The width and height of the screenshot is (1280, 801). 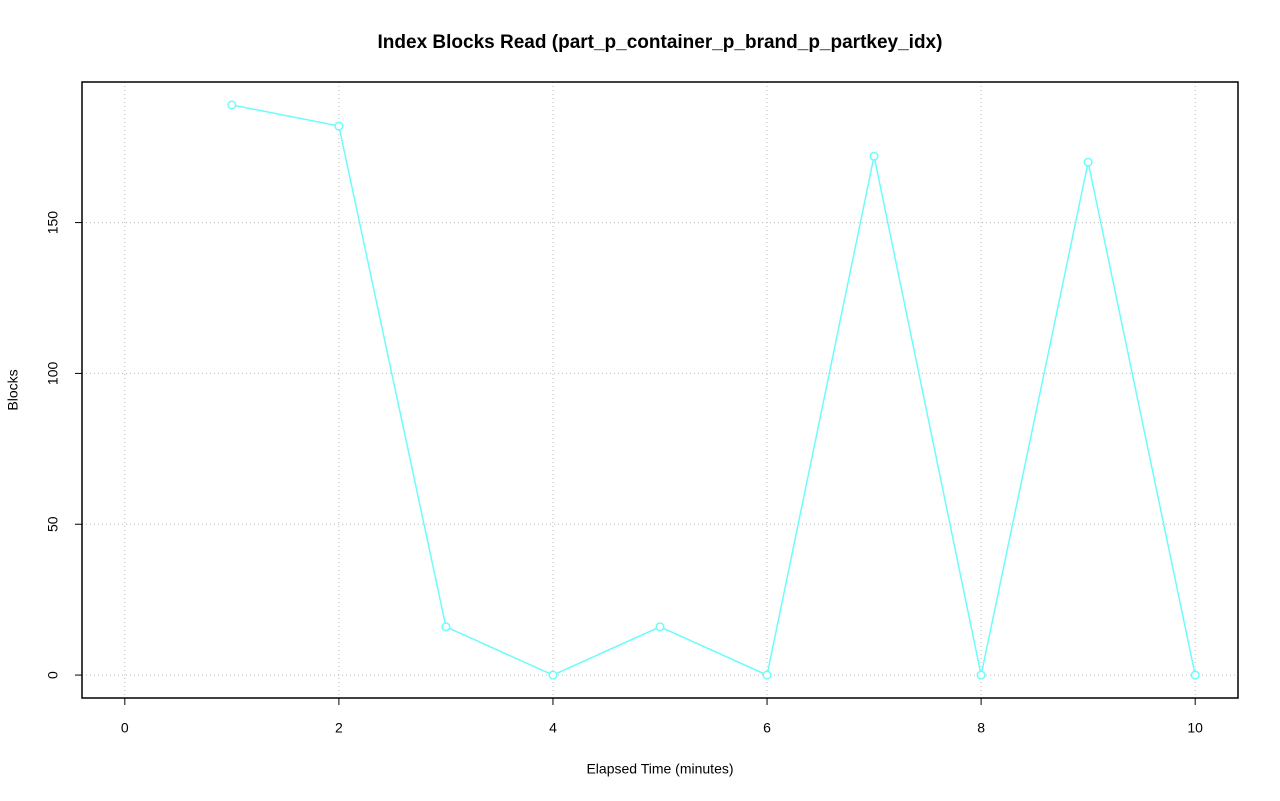 I want to click on y-tick-label: 0, so click(x=53, y=675).